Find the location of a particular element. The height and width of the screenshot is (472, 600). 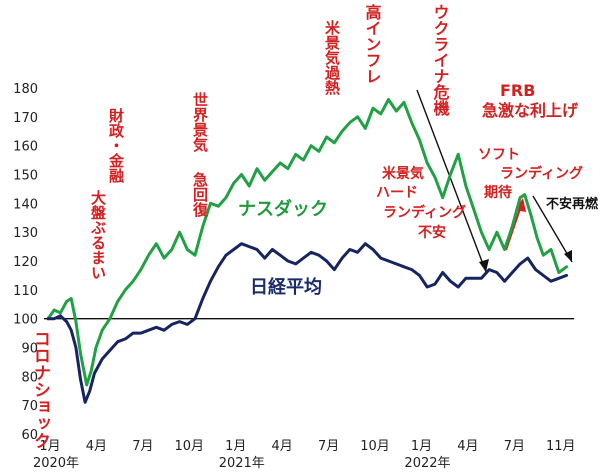

y-tick-label: 140 is located at coordinates (25, 204).